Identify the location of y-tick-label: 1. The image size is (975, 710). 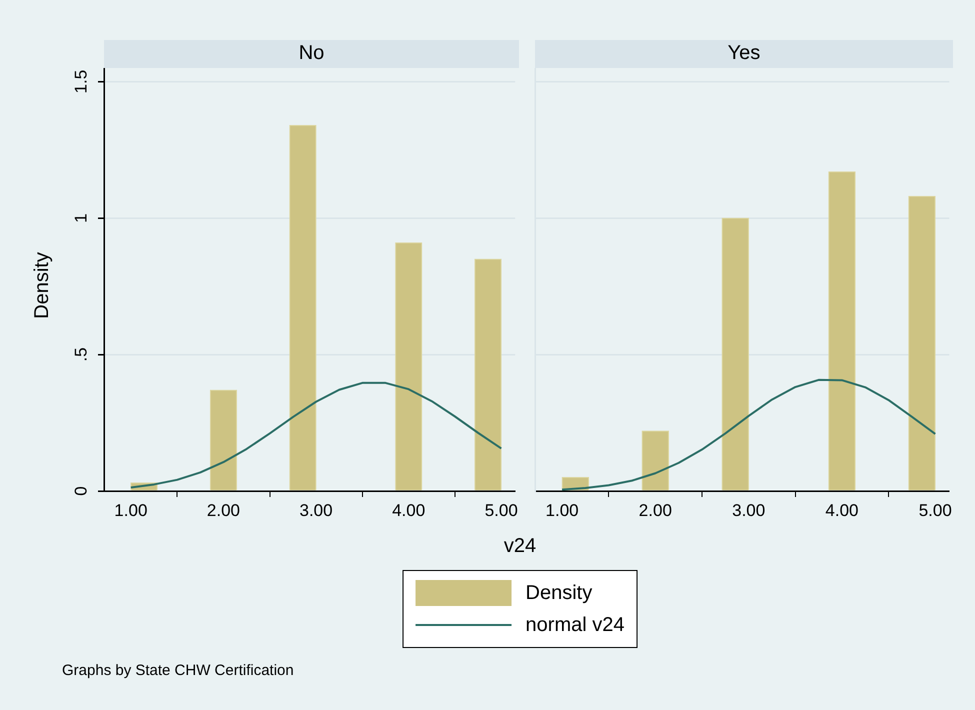
(81, 218).